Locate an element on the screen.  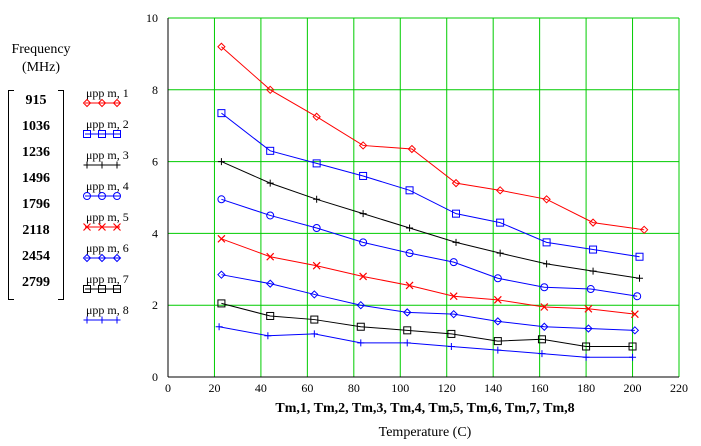
legend-label: μpp m, 1 is located at coordinates (107, 93).